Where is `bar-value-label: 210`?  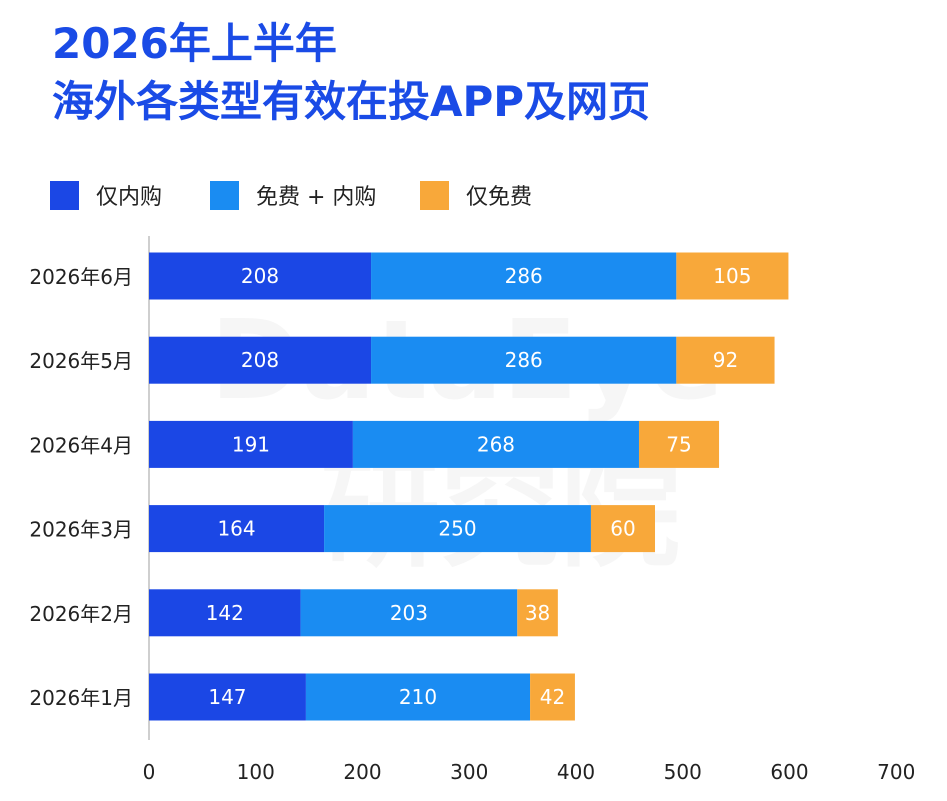
bar-value-label: 210 is located at coordinates (418, 697).